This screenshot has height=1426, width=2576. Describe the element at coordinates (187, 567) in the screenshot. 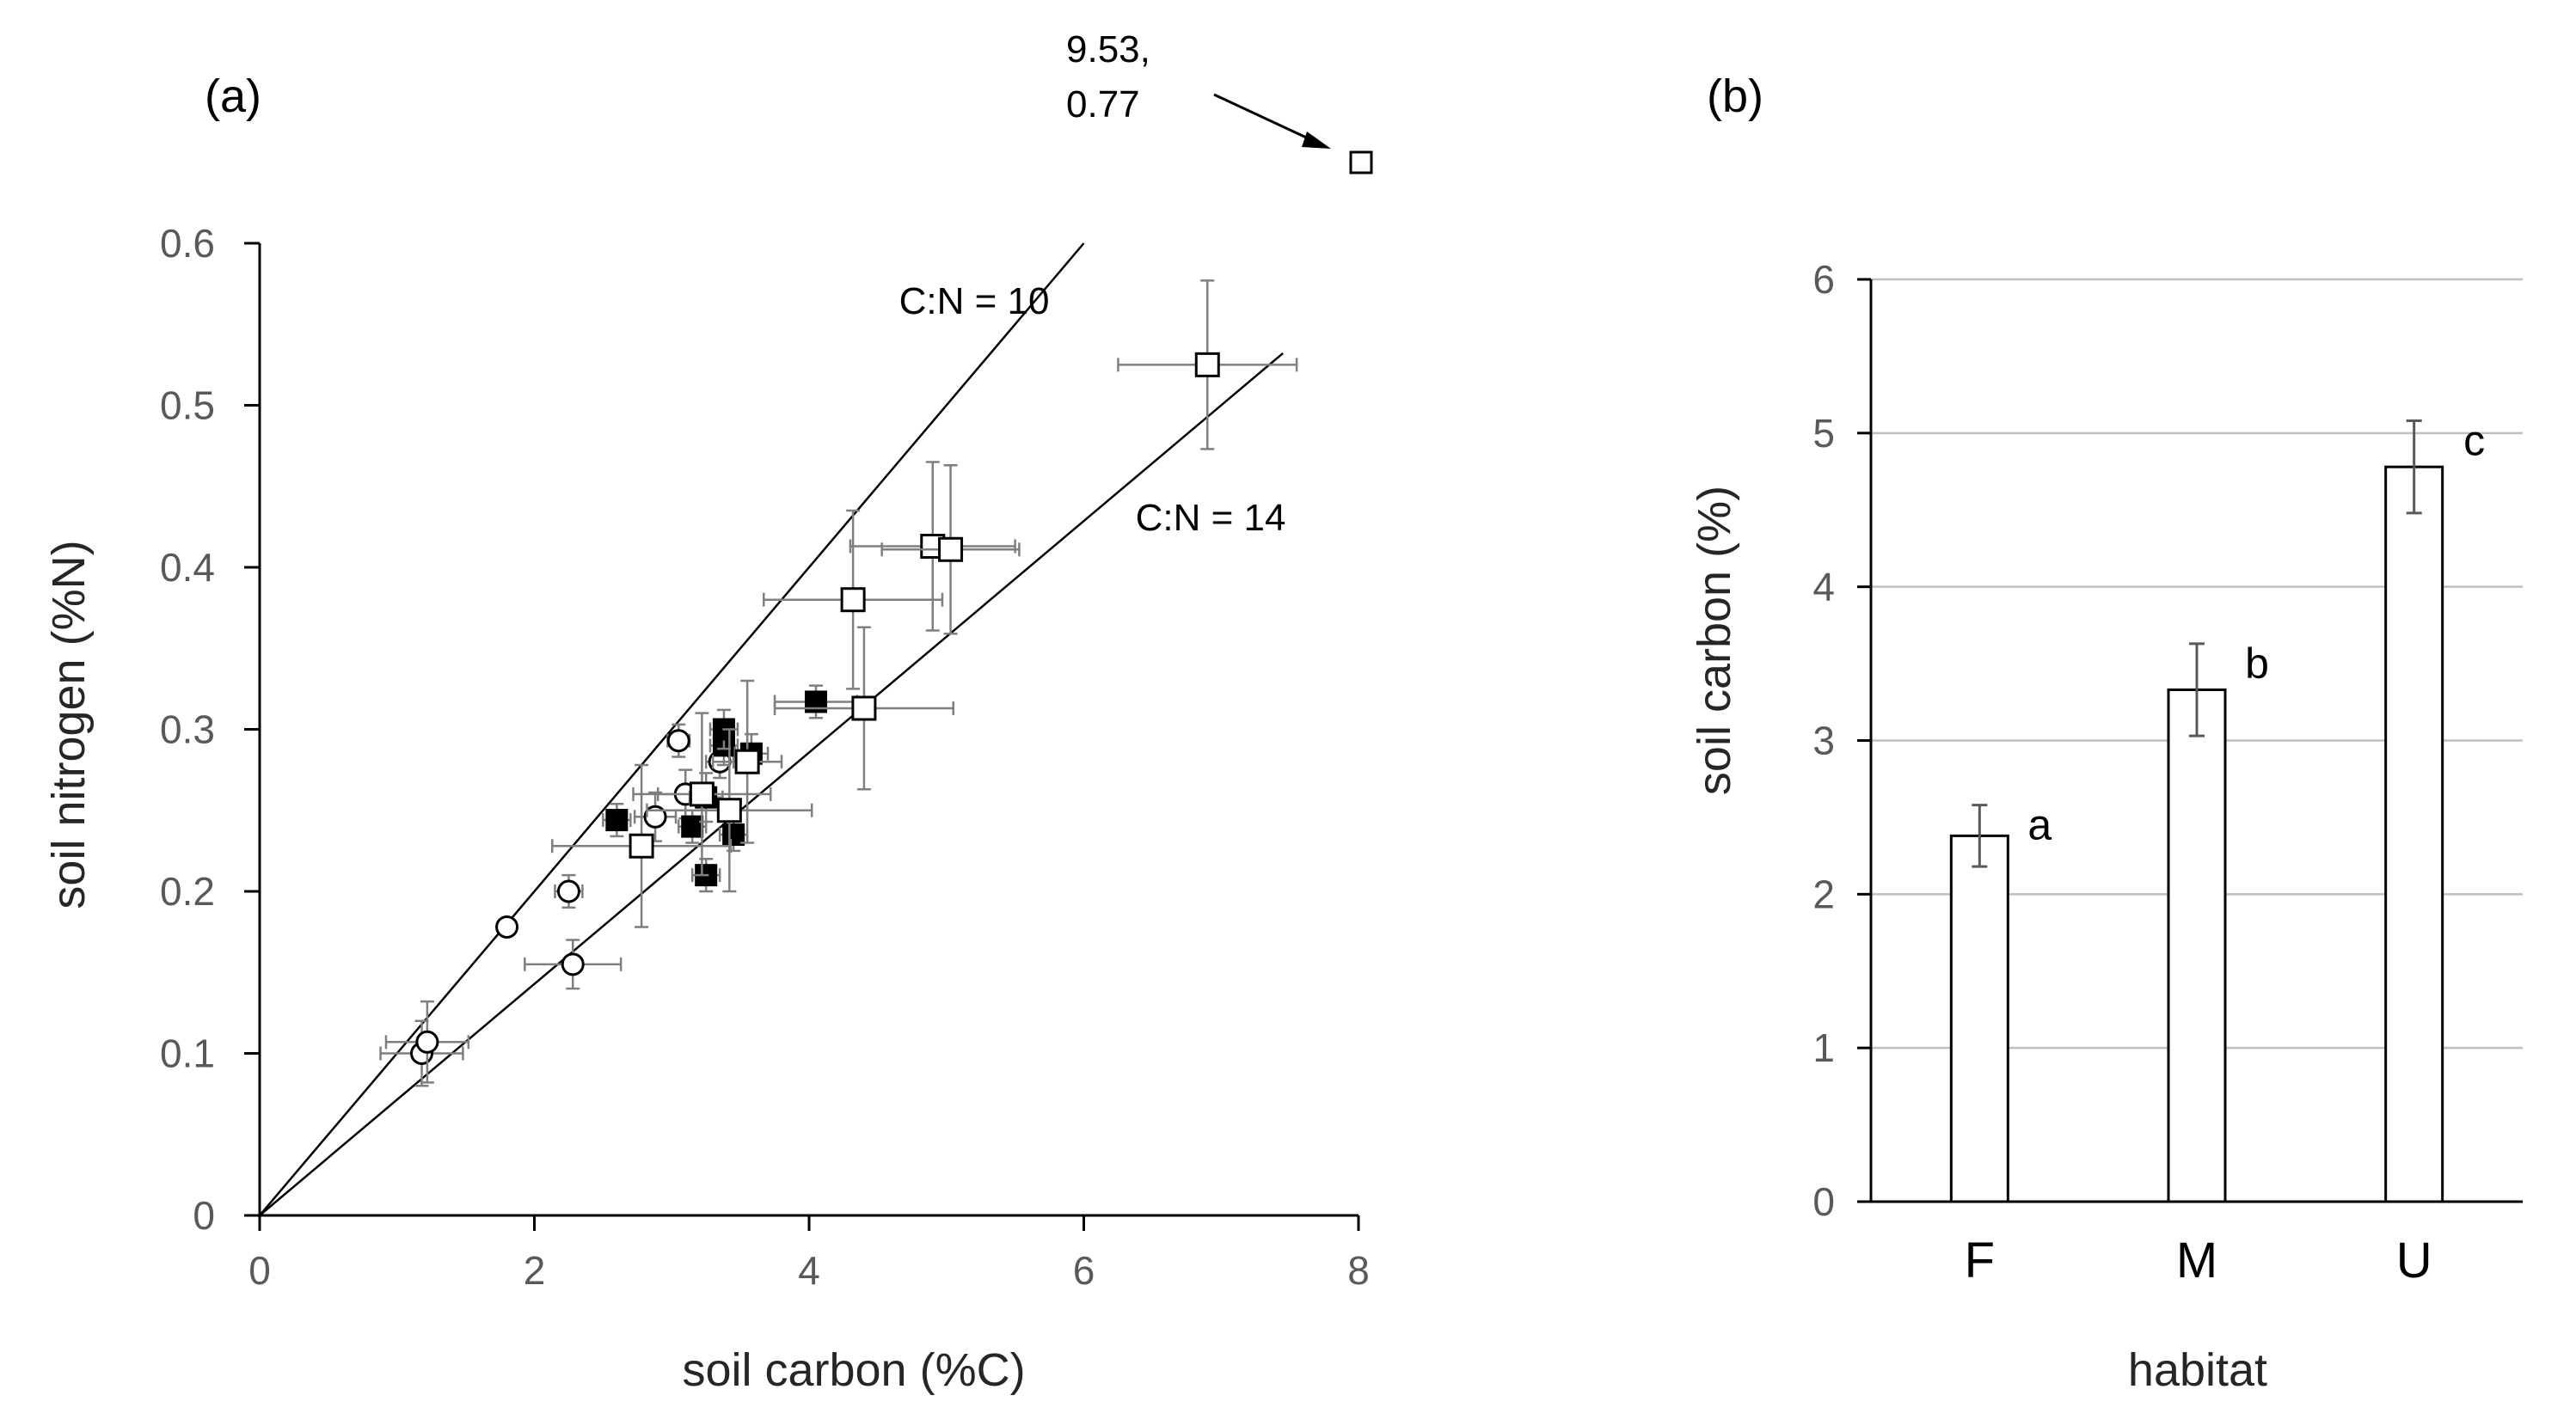

I see `panel-a-y-tick-label: 0.4` at that location.